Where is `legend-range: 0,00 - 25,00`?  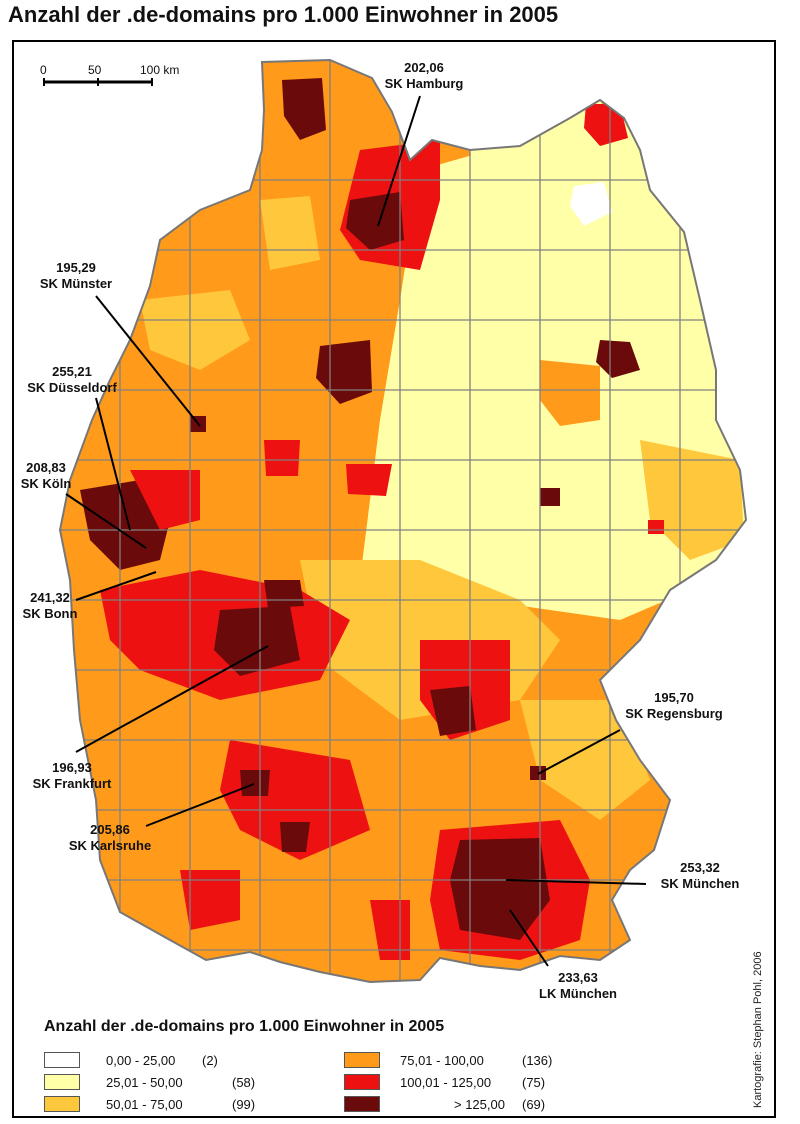
legend-range: 0,00 - 25,00 is located at coordinates (141, 1060).